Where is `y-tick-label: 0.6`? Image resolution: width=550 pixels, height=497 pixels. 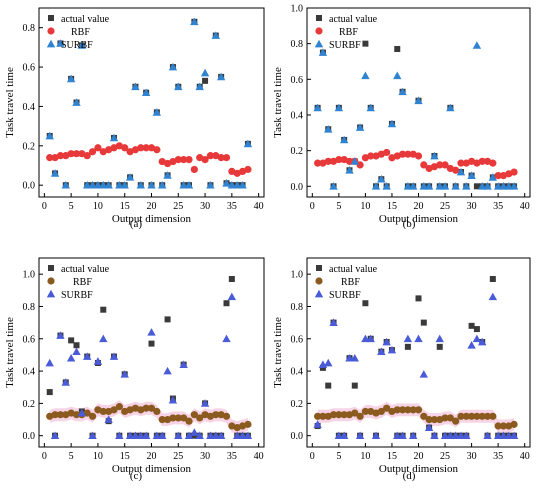
y-tick-label: 0.6 is located at coordinates (297, 339).